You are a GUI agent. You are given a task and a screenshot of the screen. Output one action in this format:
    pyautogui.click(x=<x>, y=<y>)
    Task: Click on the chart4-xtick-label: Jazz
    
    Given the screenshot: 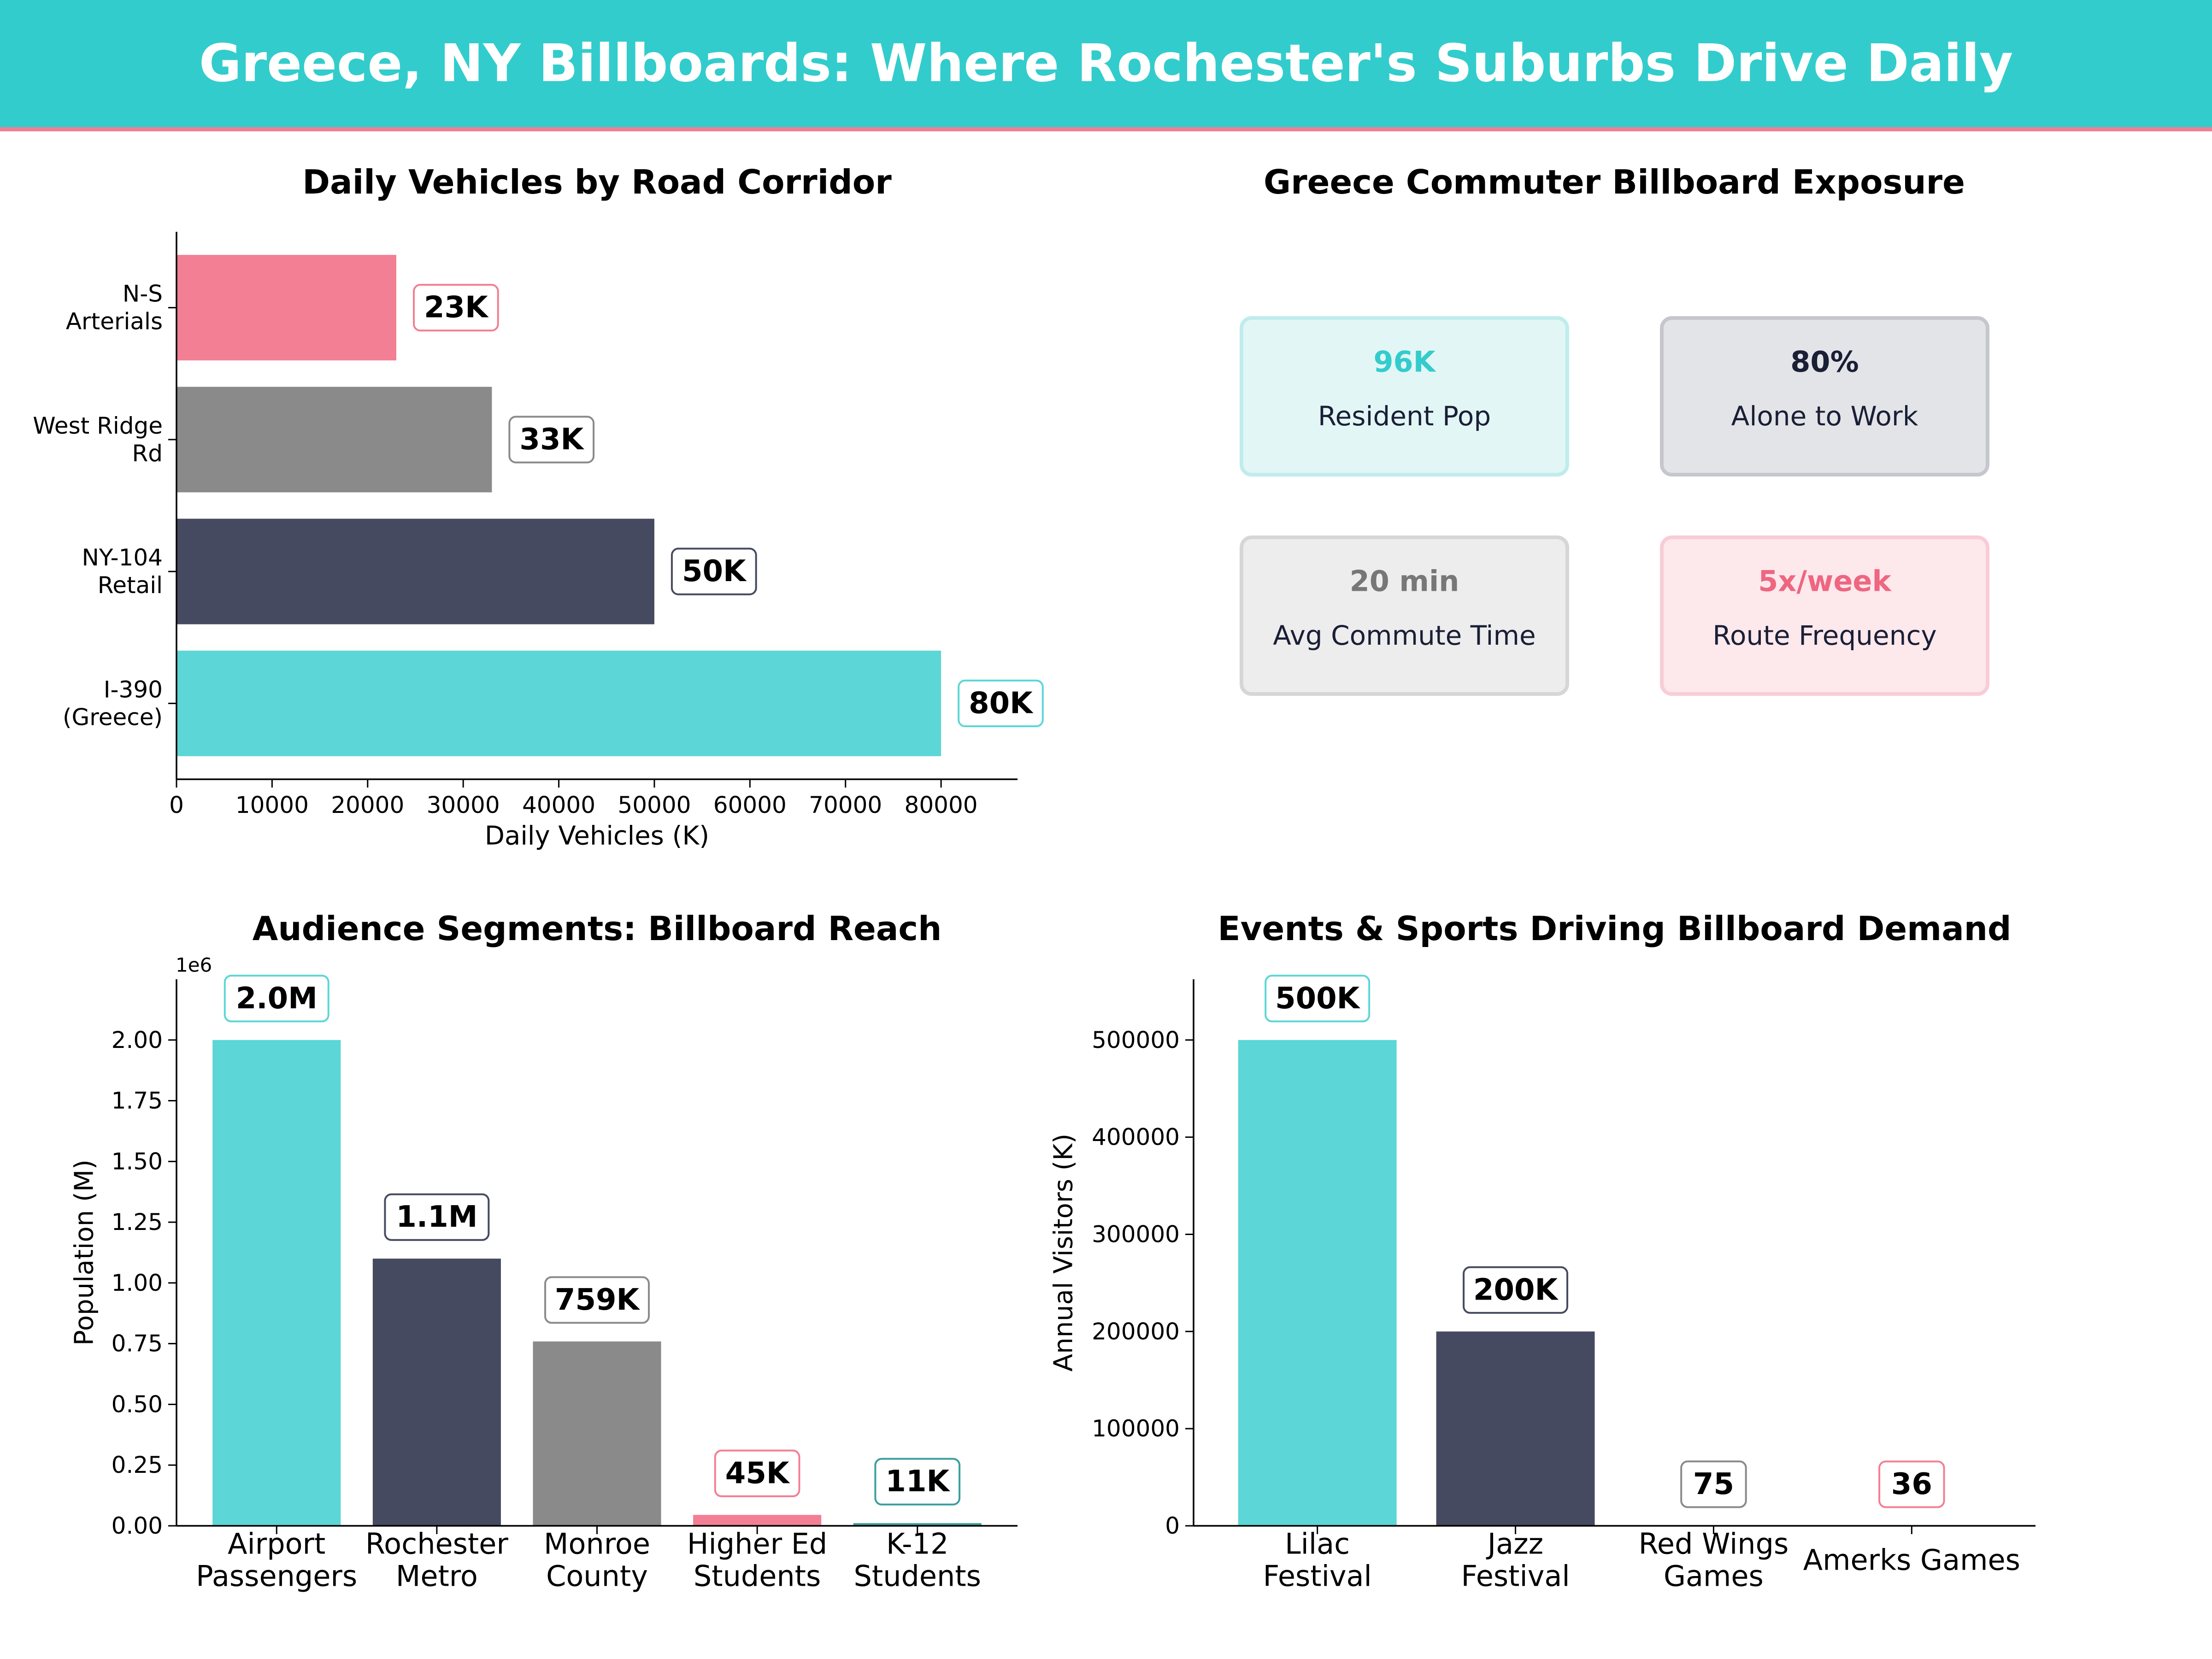 What is the action you would take?
    pyautogui.click(x=1514, y=1544)
    